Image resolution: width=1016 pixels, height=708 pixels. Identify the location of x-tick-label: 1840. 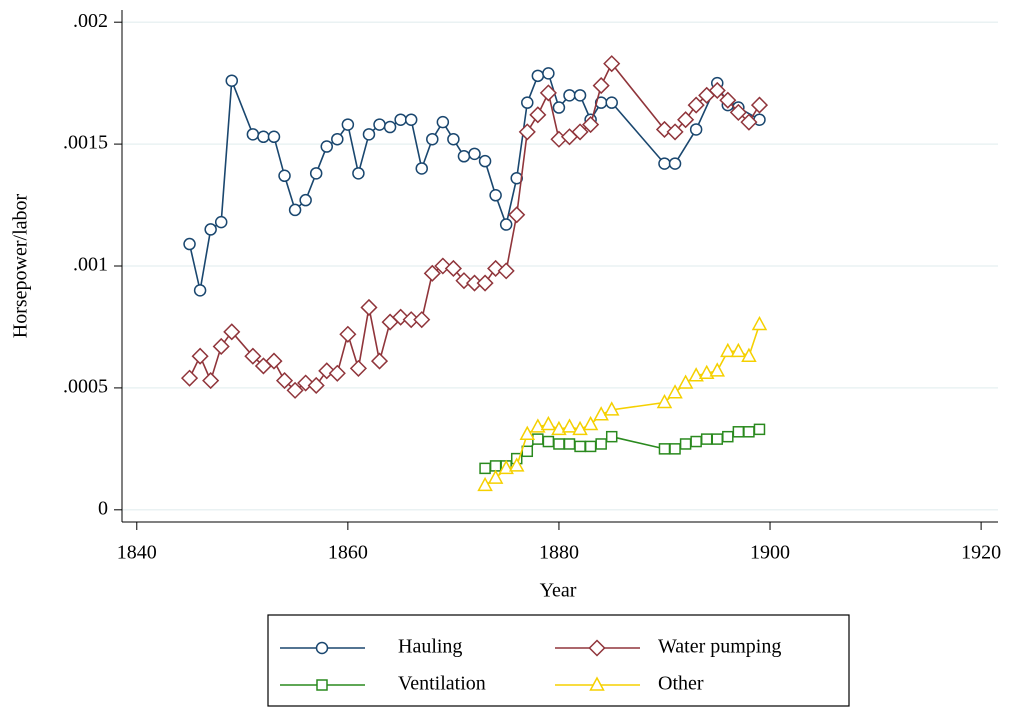
(137, 553).